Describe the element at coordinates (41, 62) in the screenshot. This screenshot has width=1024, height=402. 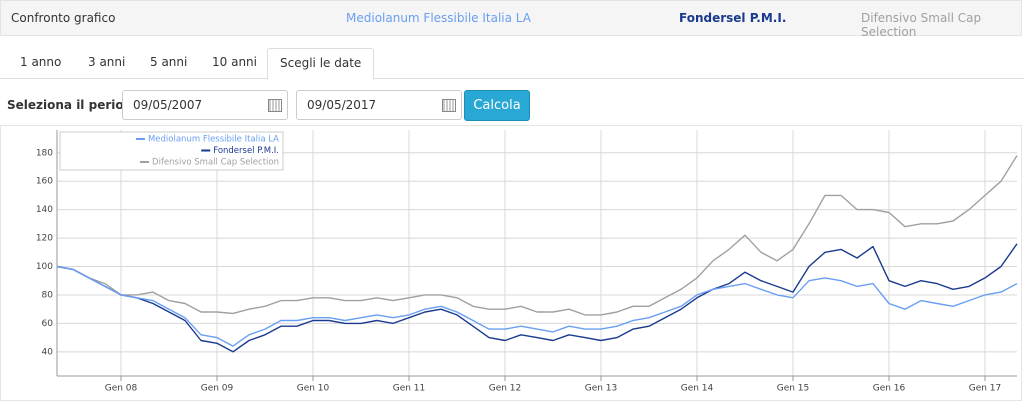
I see `tab: 1 anno` at that location.